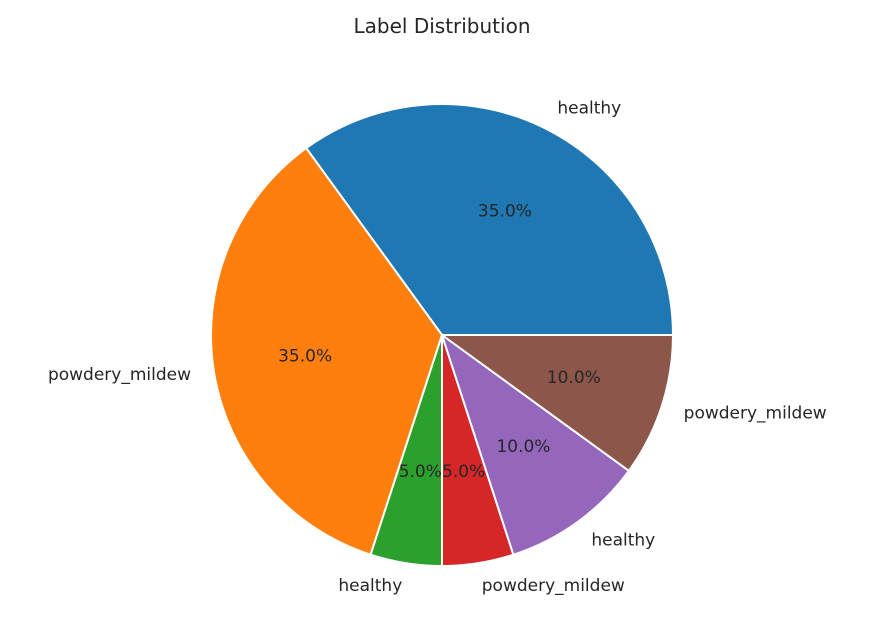  Describe the element at coordinates (553, 586) in the screenshot. I see `slice-label-3: powdery_mildew` at that location.